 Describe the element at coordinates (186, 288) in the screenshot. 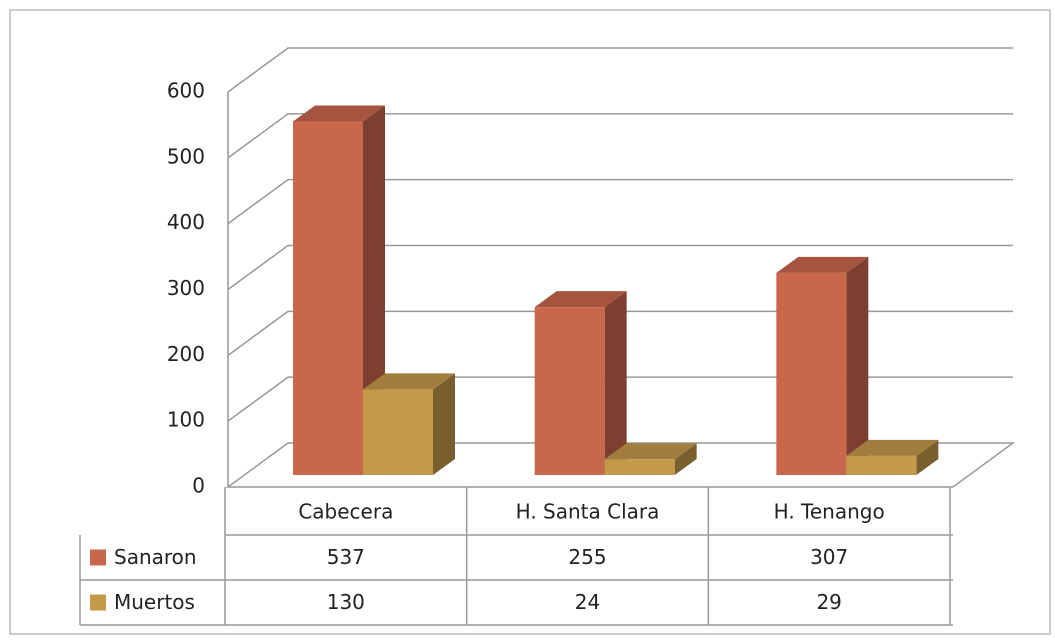

I see `y-tick-label: 300` at that location.